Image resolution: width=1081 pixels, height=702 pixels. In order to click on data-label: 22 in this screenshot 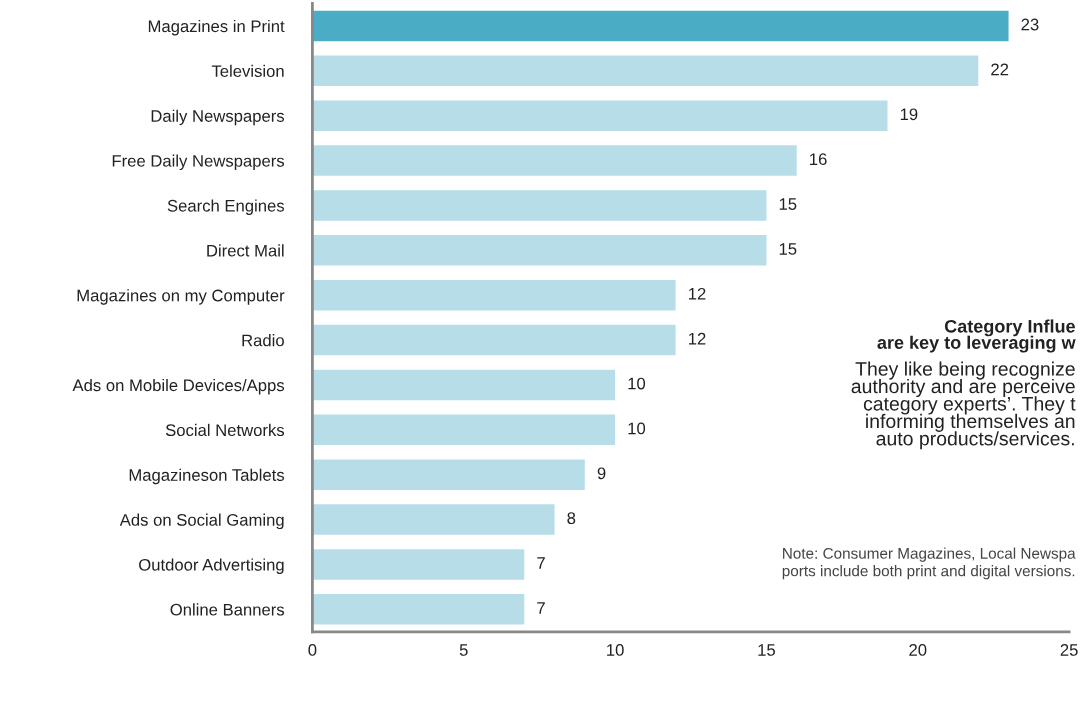, I will do `click(1000, 69)`.